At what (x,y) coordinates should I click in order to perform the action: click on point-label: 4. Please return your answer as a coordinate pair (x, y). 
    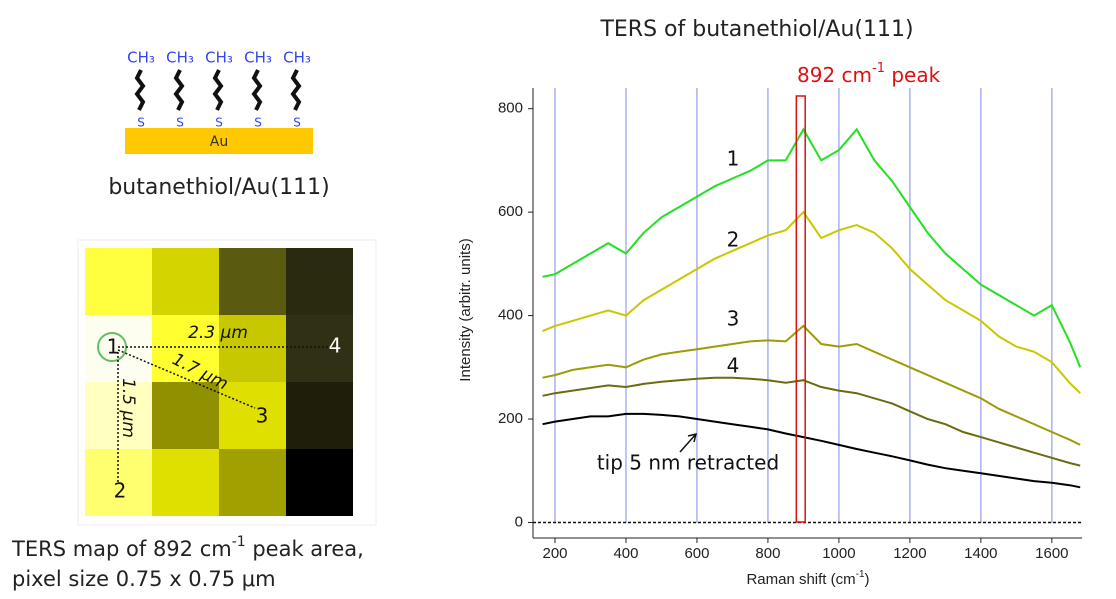
    Looking at the image, I should click on (335, 346).